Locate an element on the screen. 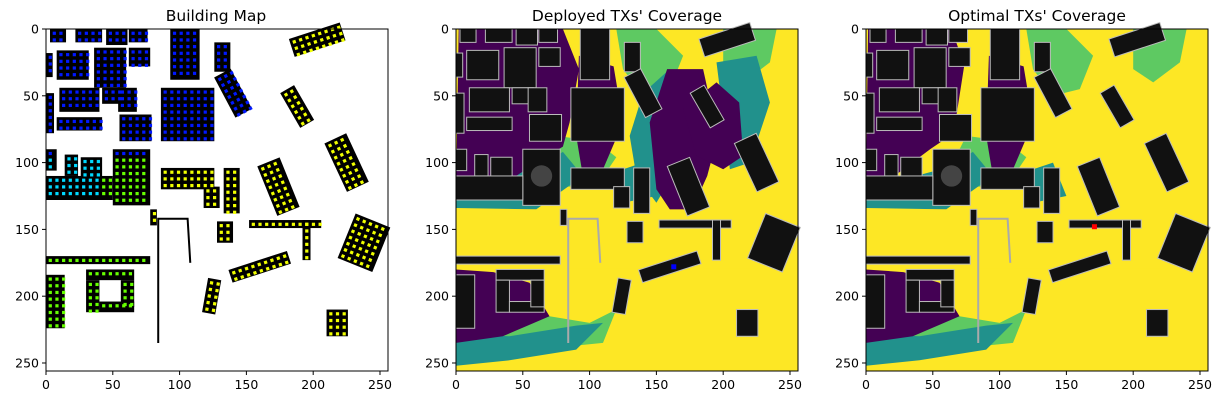 The height and width of the screenshot is (407, 1224). y-tick-label: 50 is located at coordinates (31, 95).